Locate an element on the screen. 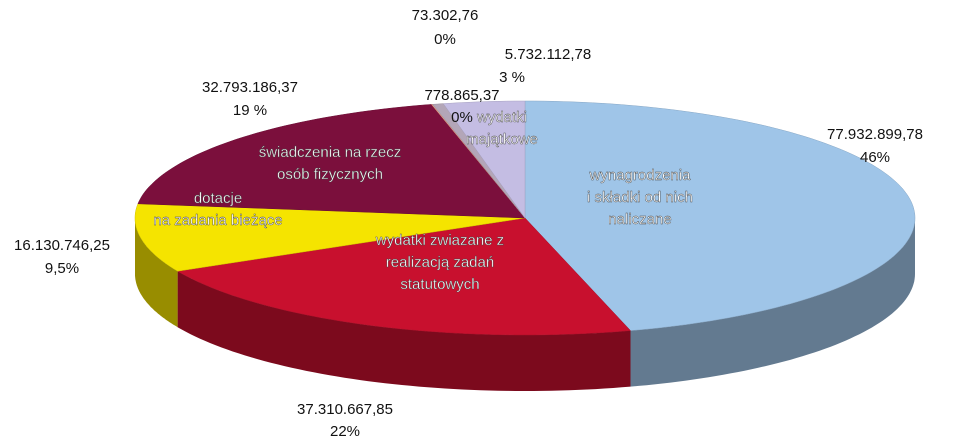 Image resolution: width=973 pixels, height=442 pixels. category-label: na zadania bieżące is located at coordinates (217, 220).